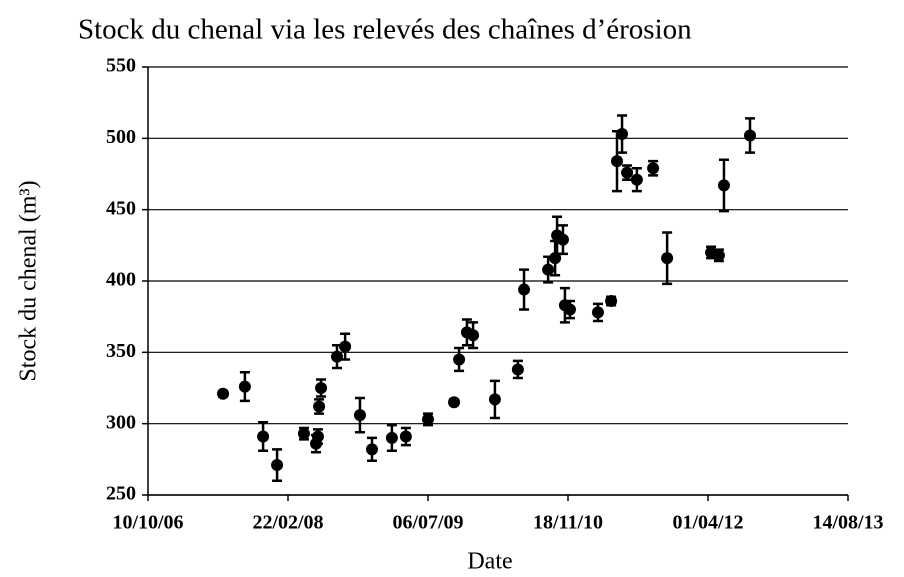 This screenshot has height=577, width=904. Describe the element at coordinates (489, 562) in the screenshot. I see `x-axis-label: Date` at that location.